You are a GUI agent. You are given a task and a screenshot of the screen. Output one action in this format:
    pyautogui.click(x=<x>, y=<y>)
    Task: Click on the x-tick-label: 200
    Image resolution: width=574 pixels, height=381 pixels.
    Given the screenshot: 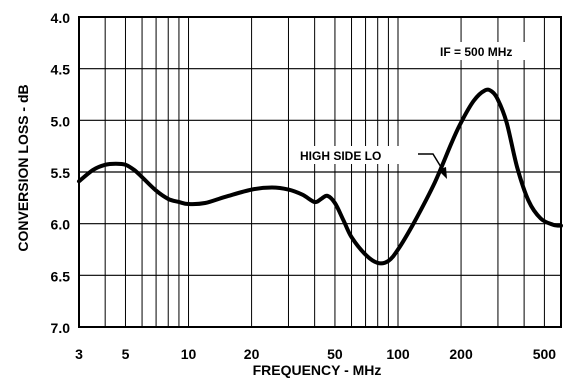 What is the action you would take?
    pyautogui.click(x=461, y=354)
    